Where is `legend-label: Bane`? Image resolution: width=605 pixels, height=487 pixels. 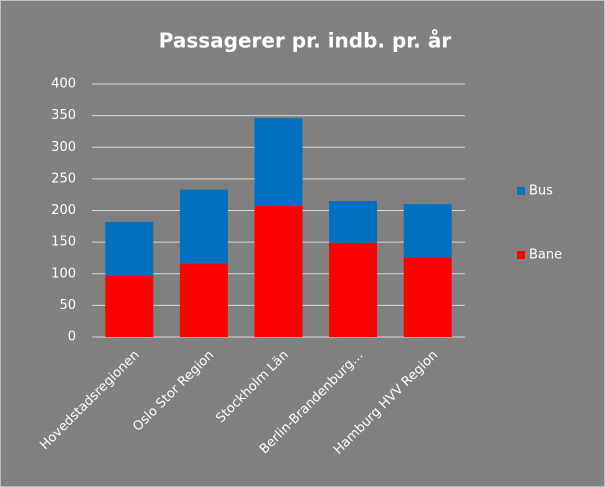
legend-label: Bane is located at coordinates (545, 255).